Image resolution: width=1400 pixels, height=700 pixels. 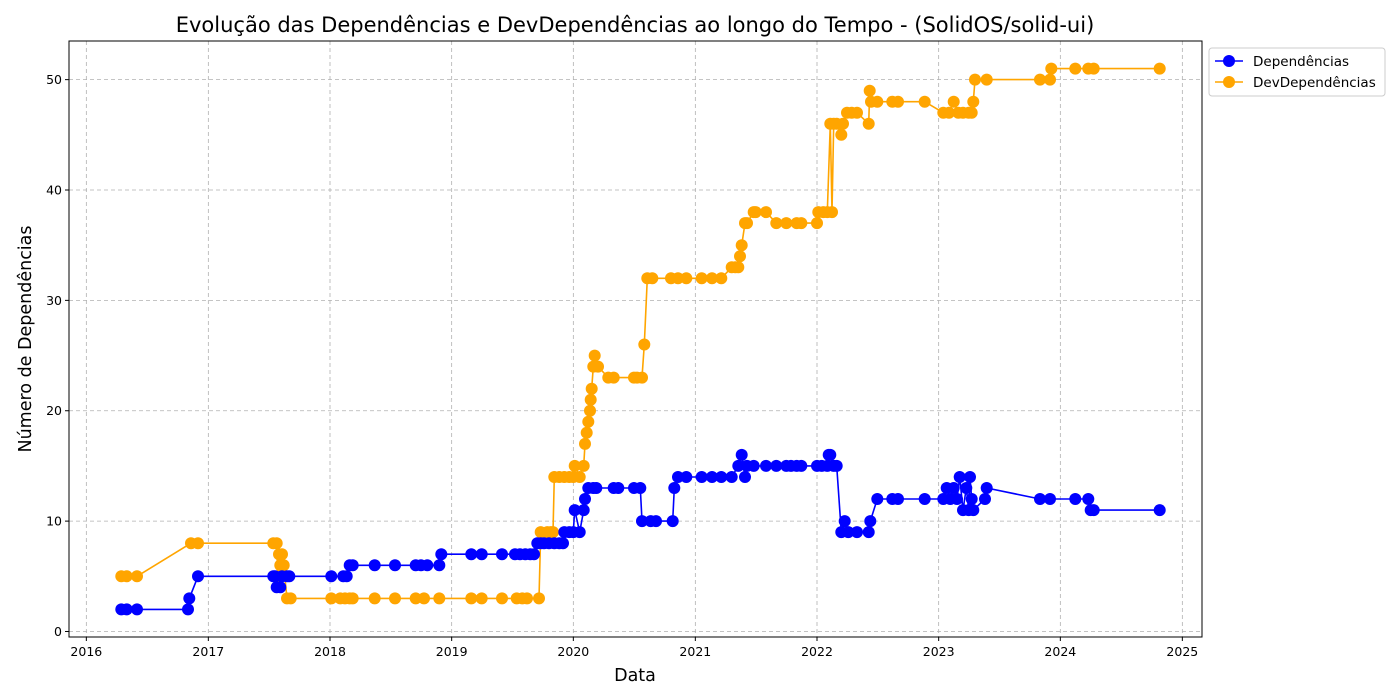 I want to click on x-axis-label: Data, so click(x=635, y=676).